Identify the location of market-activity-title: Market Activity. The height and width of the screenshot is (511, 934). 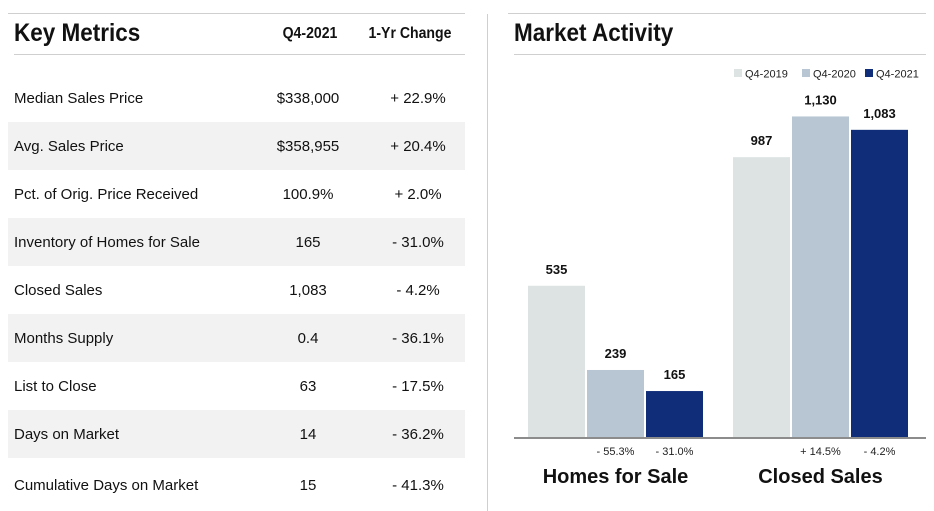
(594, 33).